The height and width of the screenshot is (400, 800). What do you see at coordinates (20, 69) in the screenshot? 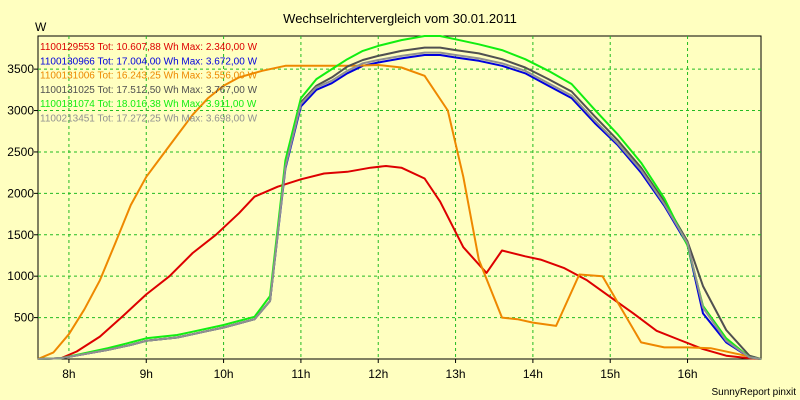
I see `y-tick-label: 3500` at bounding box center [20, 69].